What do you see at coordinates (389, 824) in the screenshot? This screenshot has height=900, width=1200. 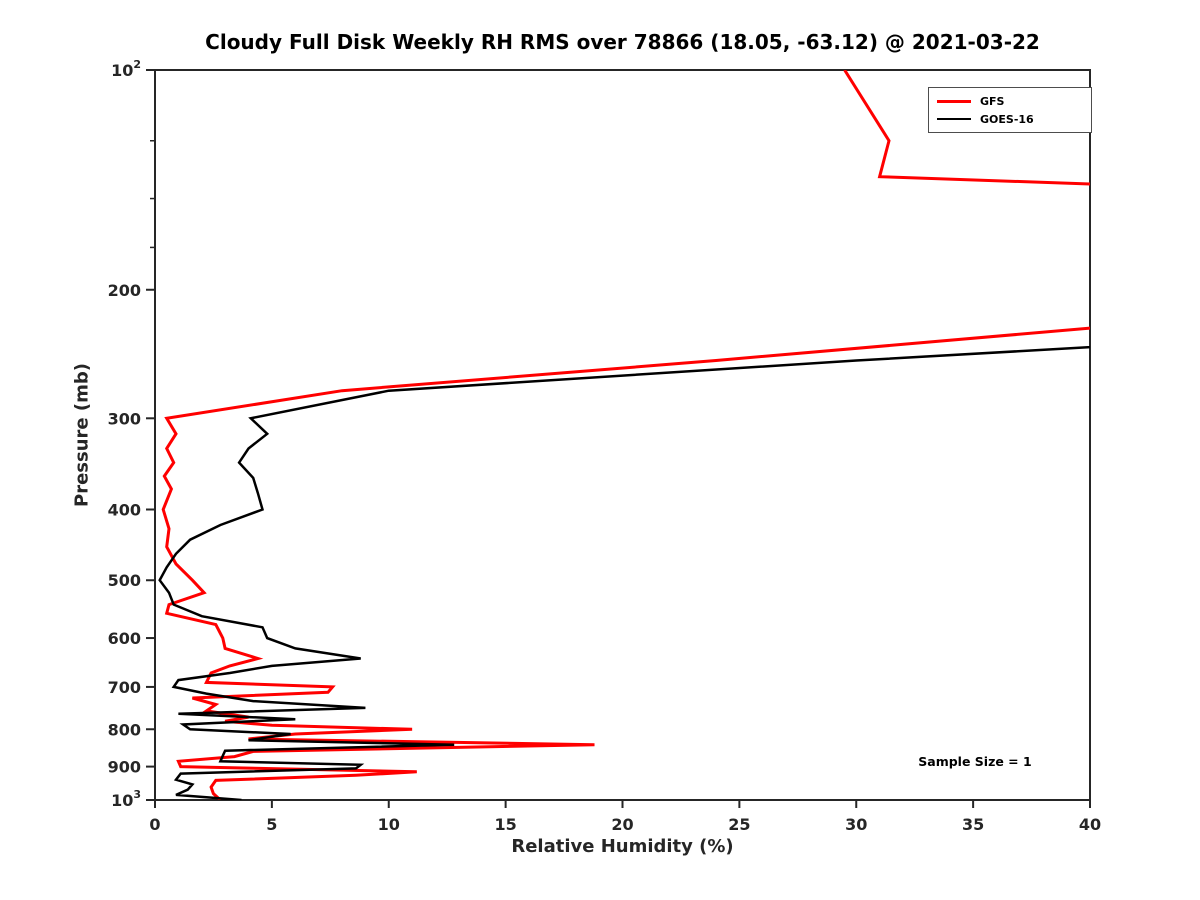 I see `x-tick-label: 10` at bounding box center [389, 824].